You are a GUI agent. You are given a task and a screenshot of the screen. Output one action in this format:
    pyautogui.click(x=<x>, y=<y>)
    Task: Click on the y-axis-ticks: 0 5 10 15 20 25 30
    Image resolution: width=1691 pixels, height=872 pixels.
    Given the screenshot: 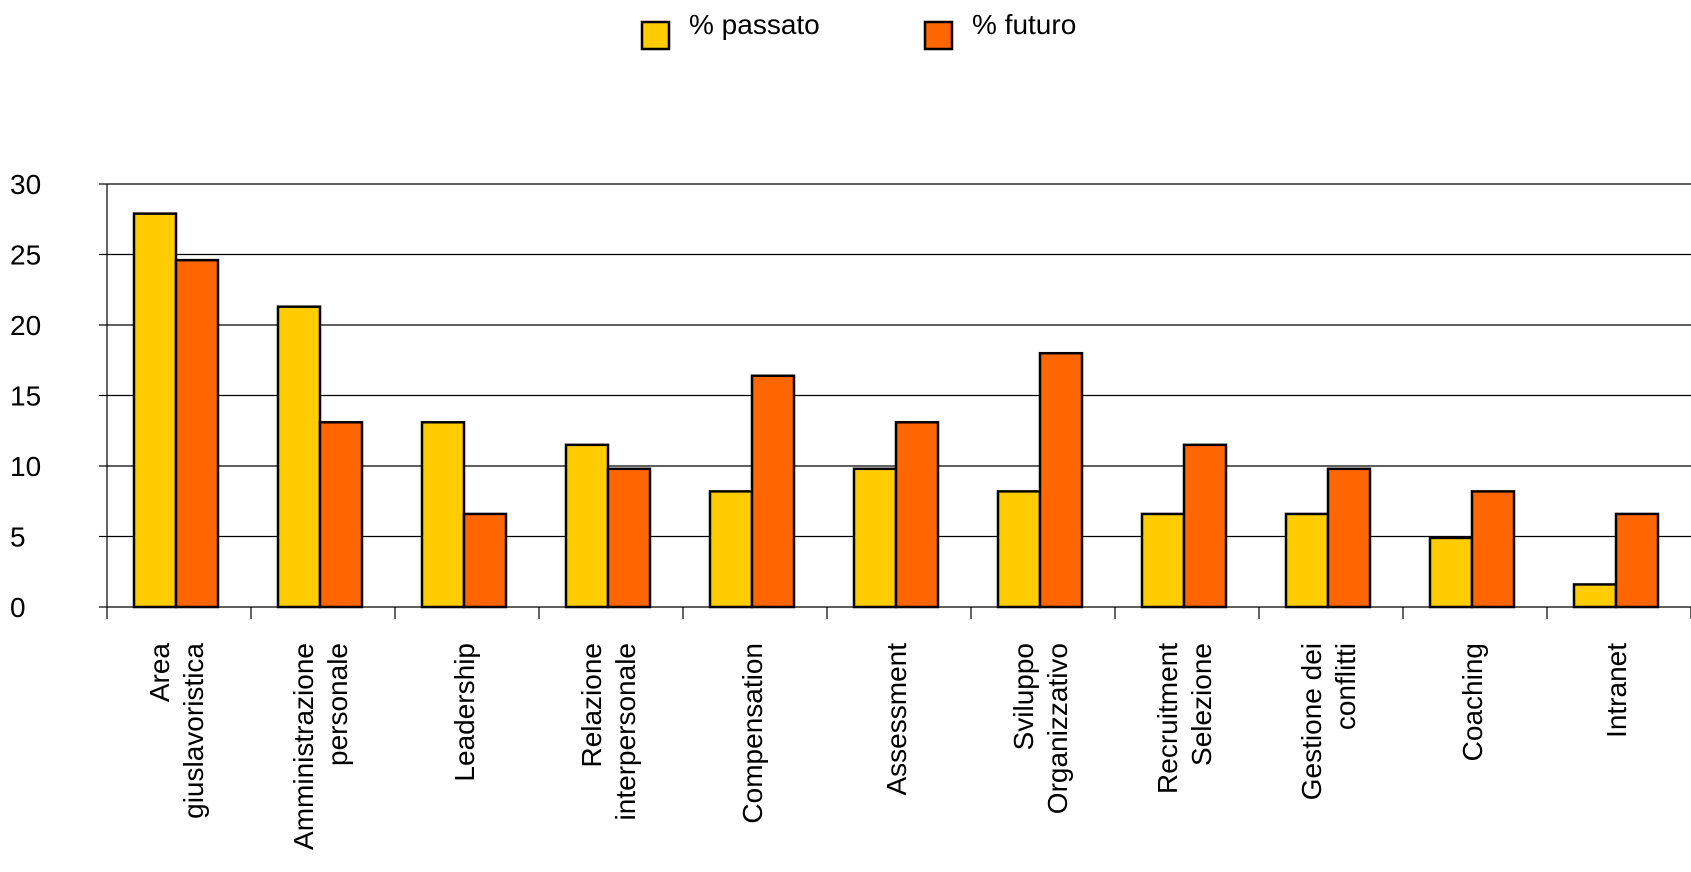 What is the action you would take?
    pyautogui.click(x=25, y=396)
    